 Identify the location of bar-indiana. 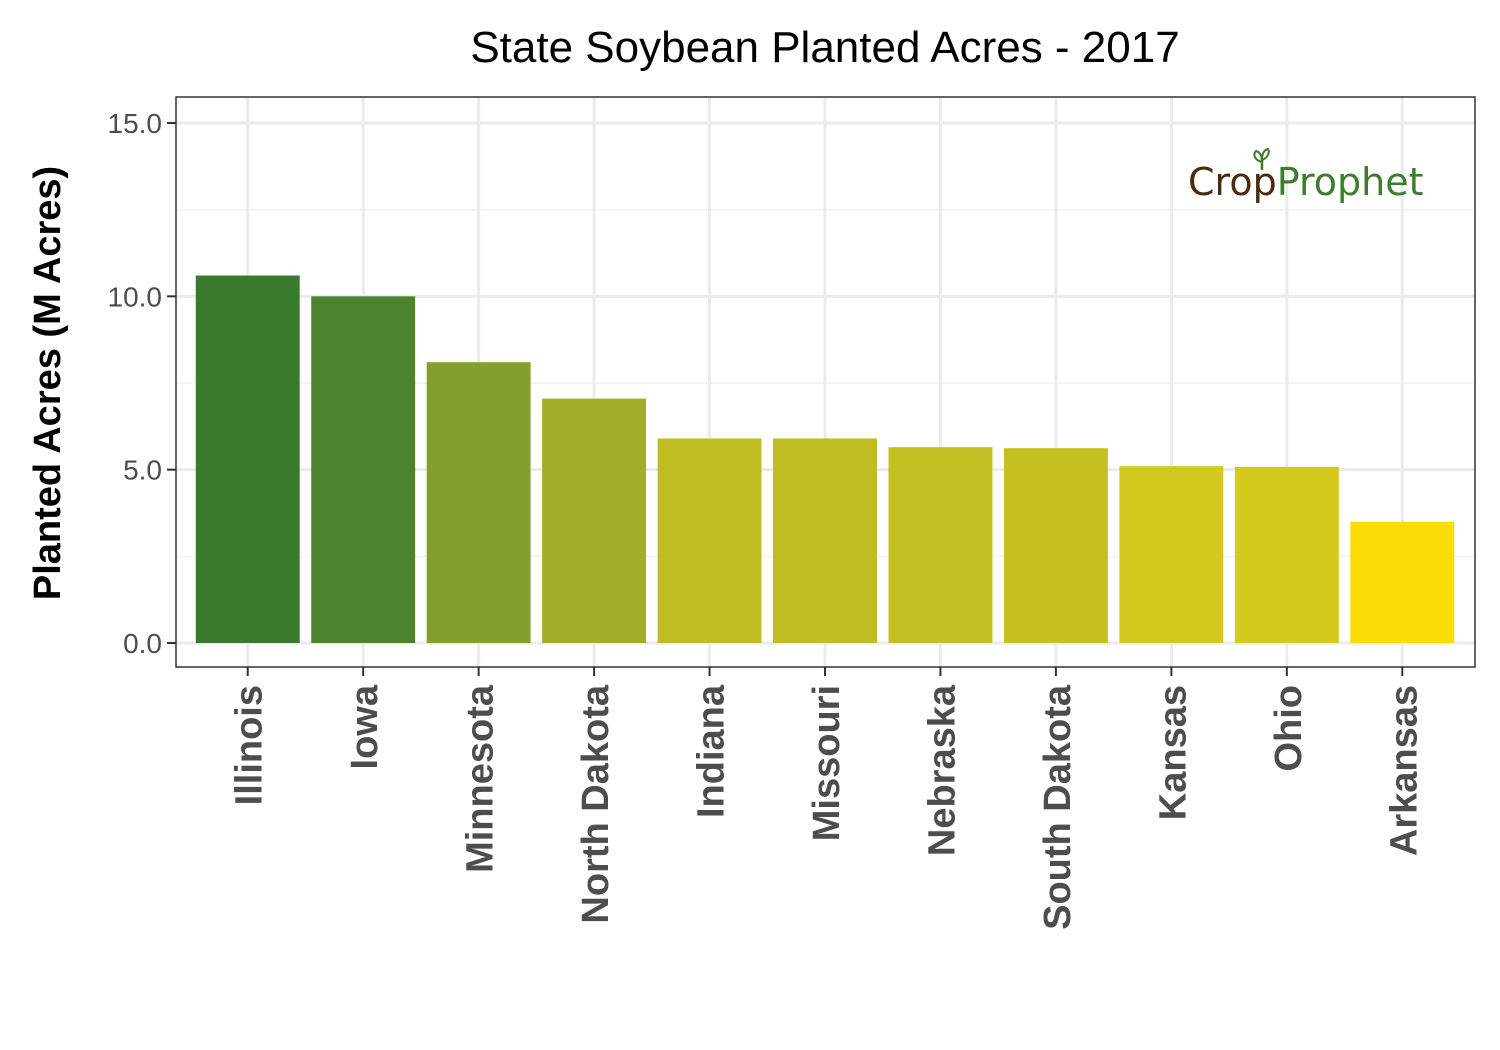
(709, 540).